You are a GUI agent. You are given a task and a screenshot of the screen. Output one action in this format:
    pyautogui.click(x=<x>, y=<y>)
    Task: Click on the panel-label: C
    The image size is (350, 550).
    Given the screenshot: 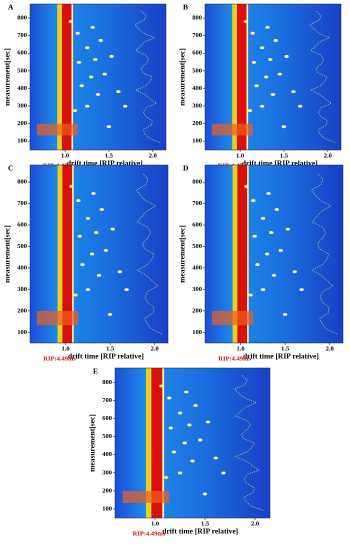 What is the action you would take?
    pyautogui.click(x=10, y=168)
    